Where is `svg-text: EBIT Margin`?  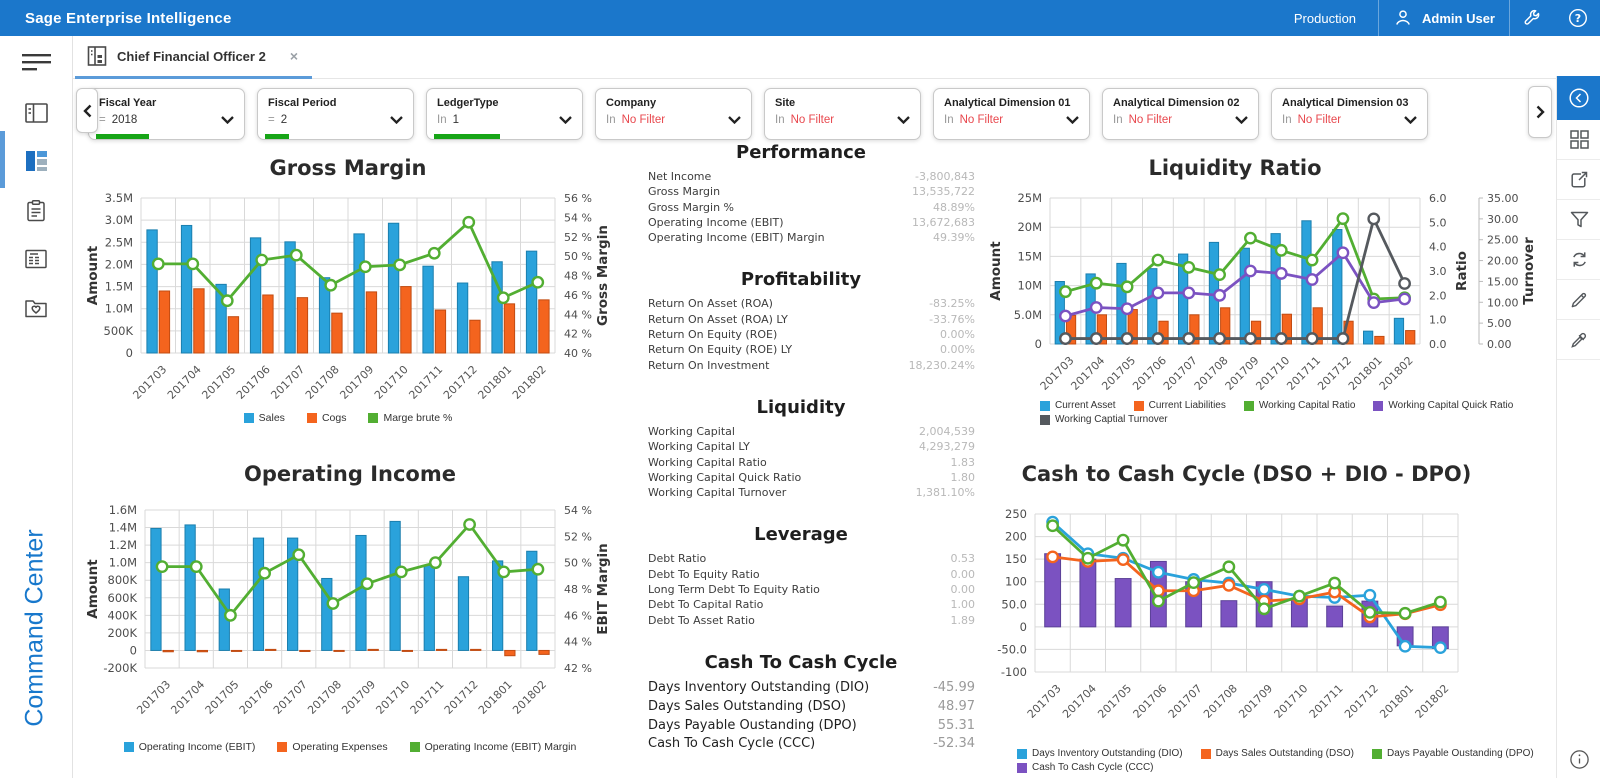 svg-text: EBIT Margin is located at coordinates (603, 589).